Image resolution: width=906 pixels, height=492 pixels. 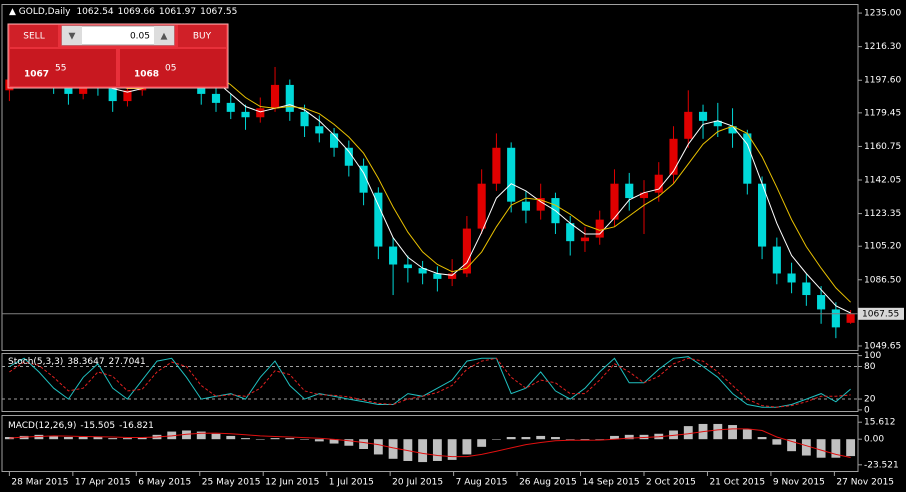 I want to click on lot-up, so click(x=164, y=35).